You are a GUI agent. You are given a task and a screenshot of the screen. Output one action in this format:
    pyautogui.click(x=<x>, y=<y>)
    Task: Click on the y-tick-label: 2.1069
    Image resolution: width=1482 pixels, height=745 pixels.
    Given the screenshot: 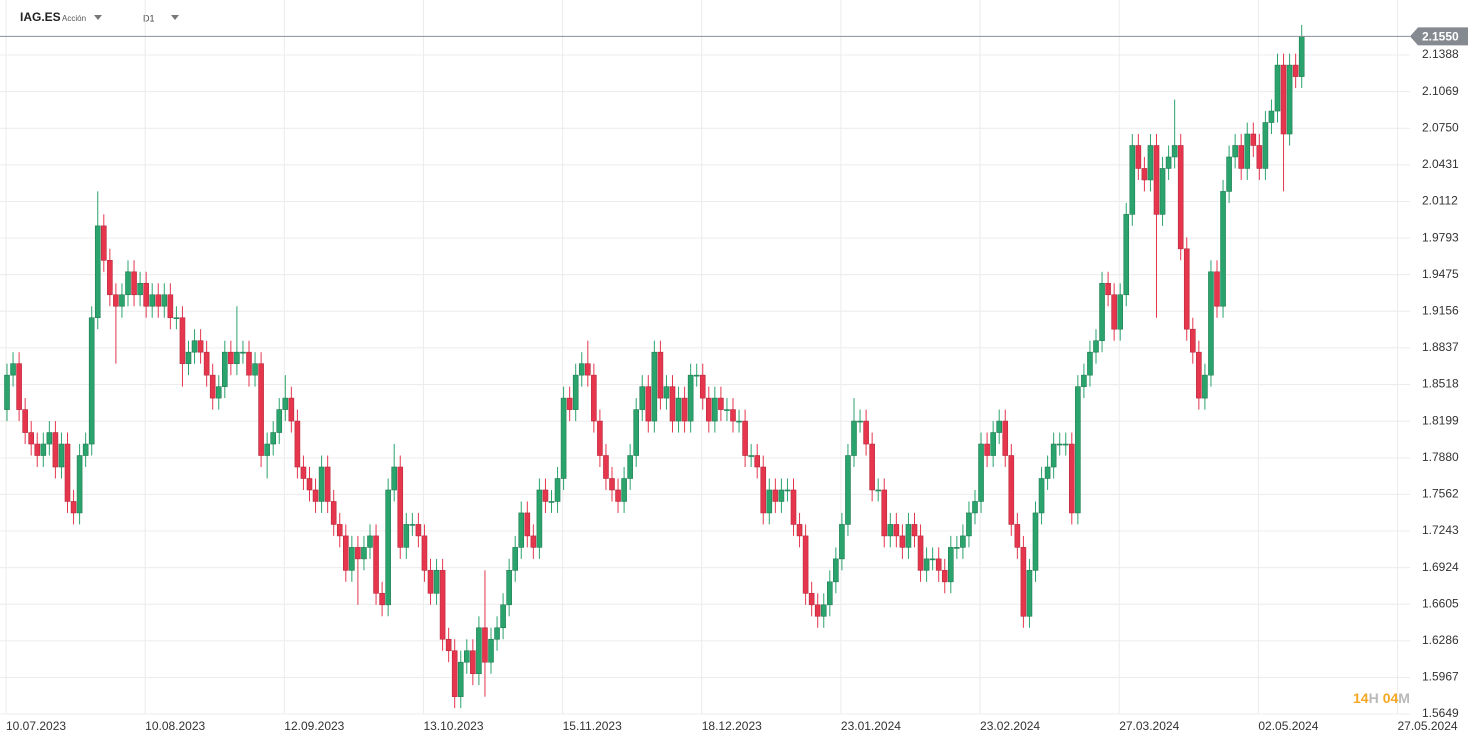 What is the action you would take?
    pyautogui.click(x=1440, y=91)
    